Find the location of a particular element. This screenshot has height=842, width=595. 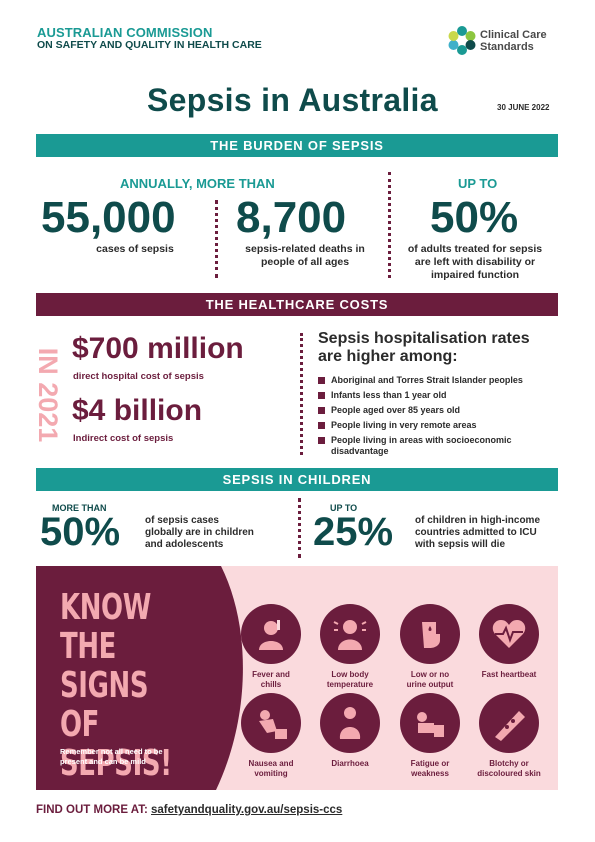

sign-diarrhoea: Diarrhoea is located at coordinates (350, 731).